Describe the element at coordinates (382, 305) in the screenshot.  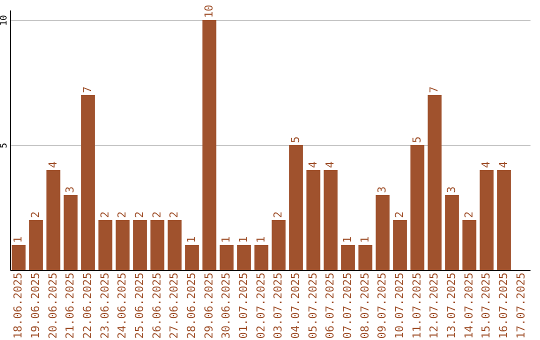
I see `x-tick-label: 09.07.2025` at that location.